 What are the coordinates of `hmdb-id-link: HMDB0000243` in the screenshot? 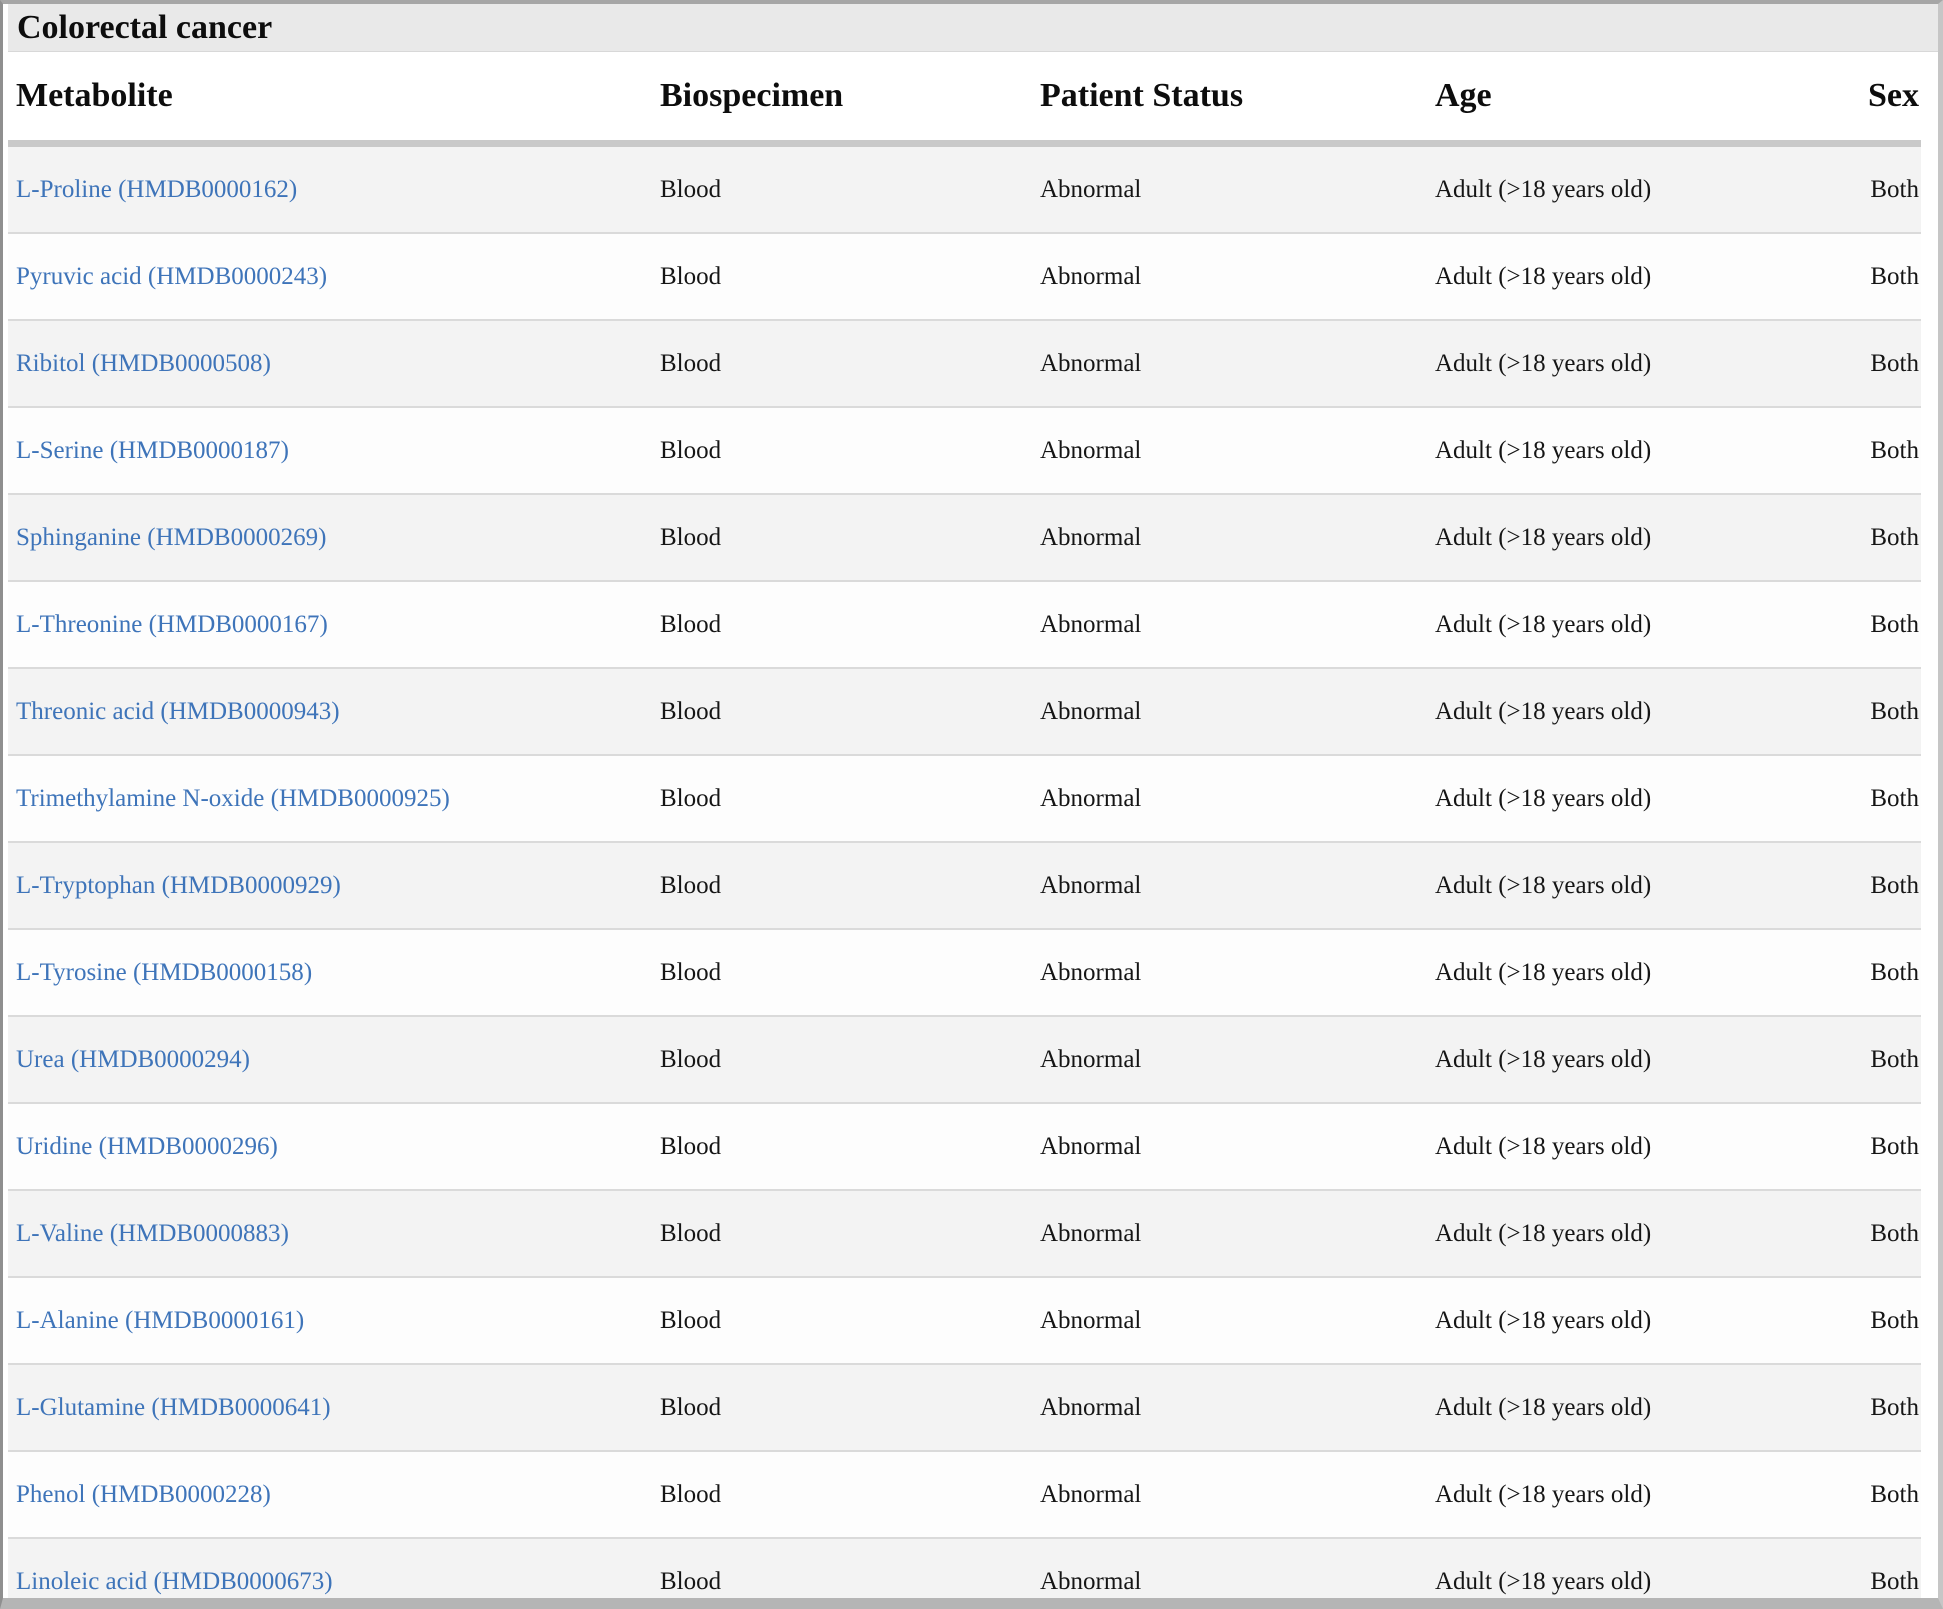 It's located at (237, 276).